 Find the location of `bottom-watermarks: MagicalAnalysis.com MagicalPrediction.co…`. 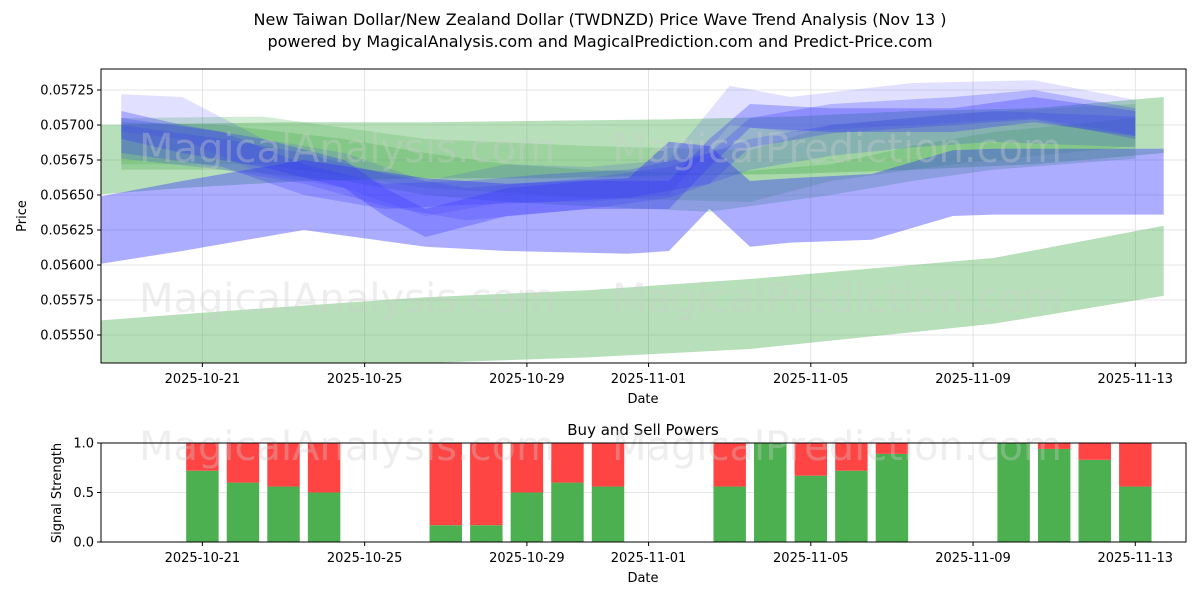

bottom-watermarks: MagicalAnalysis.com MagicalPrediction.co… is located at coordinates (600, 447).